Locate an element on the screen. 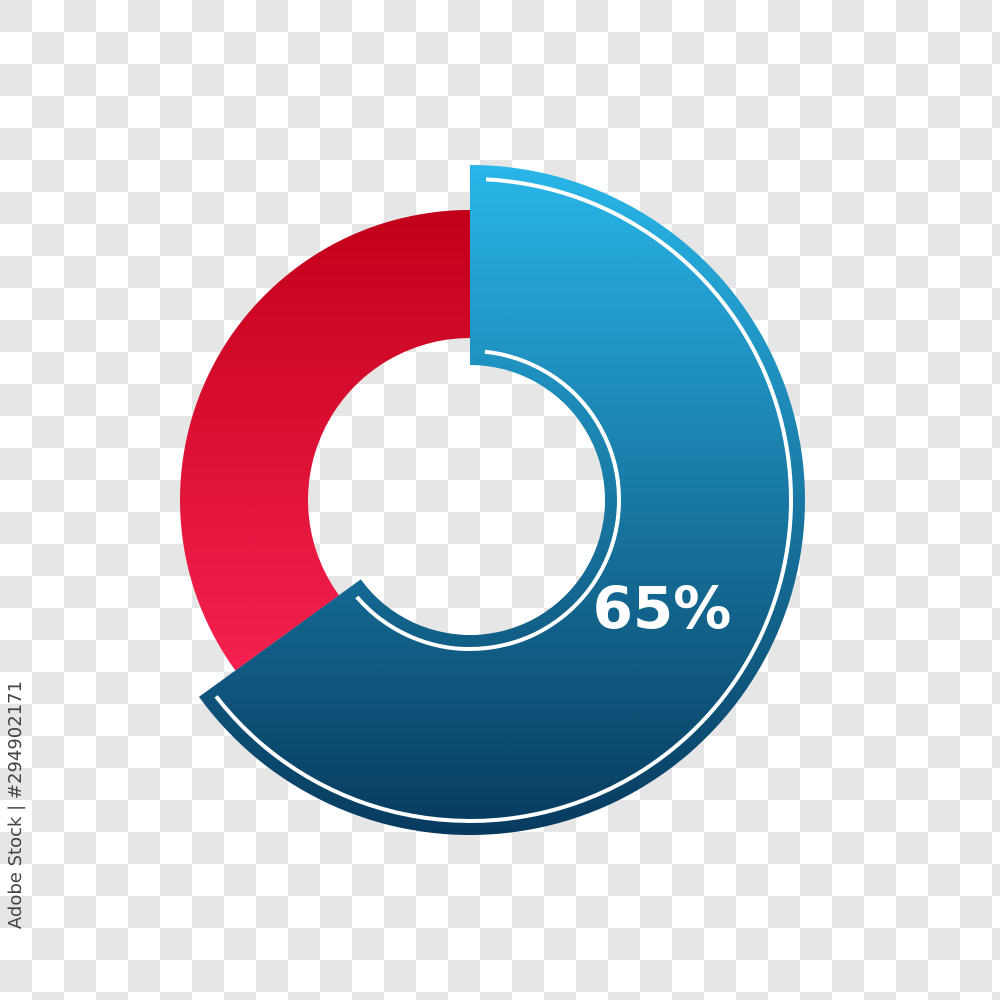 The width and height of the screenshot is (1000, 1000). credit: Adobe Stock | #294902171 is located at coordinates (15, 805).